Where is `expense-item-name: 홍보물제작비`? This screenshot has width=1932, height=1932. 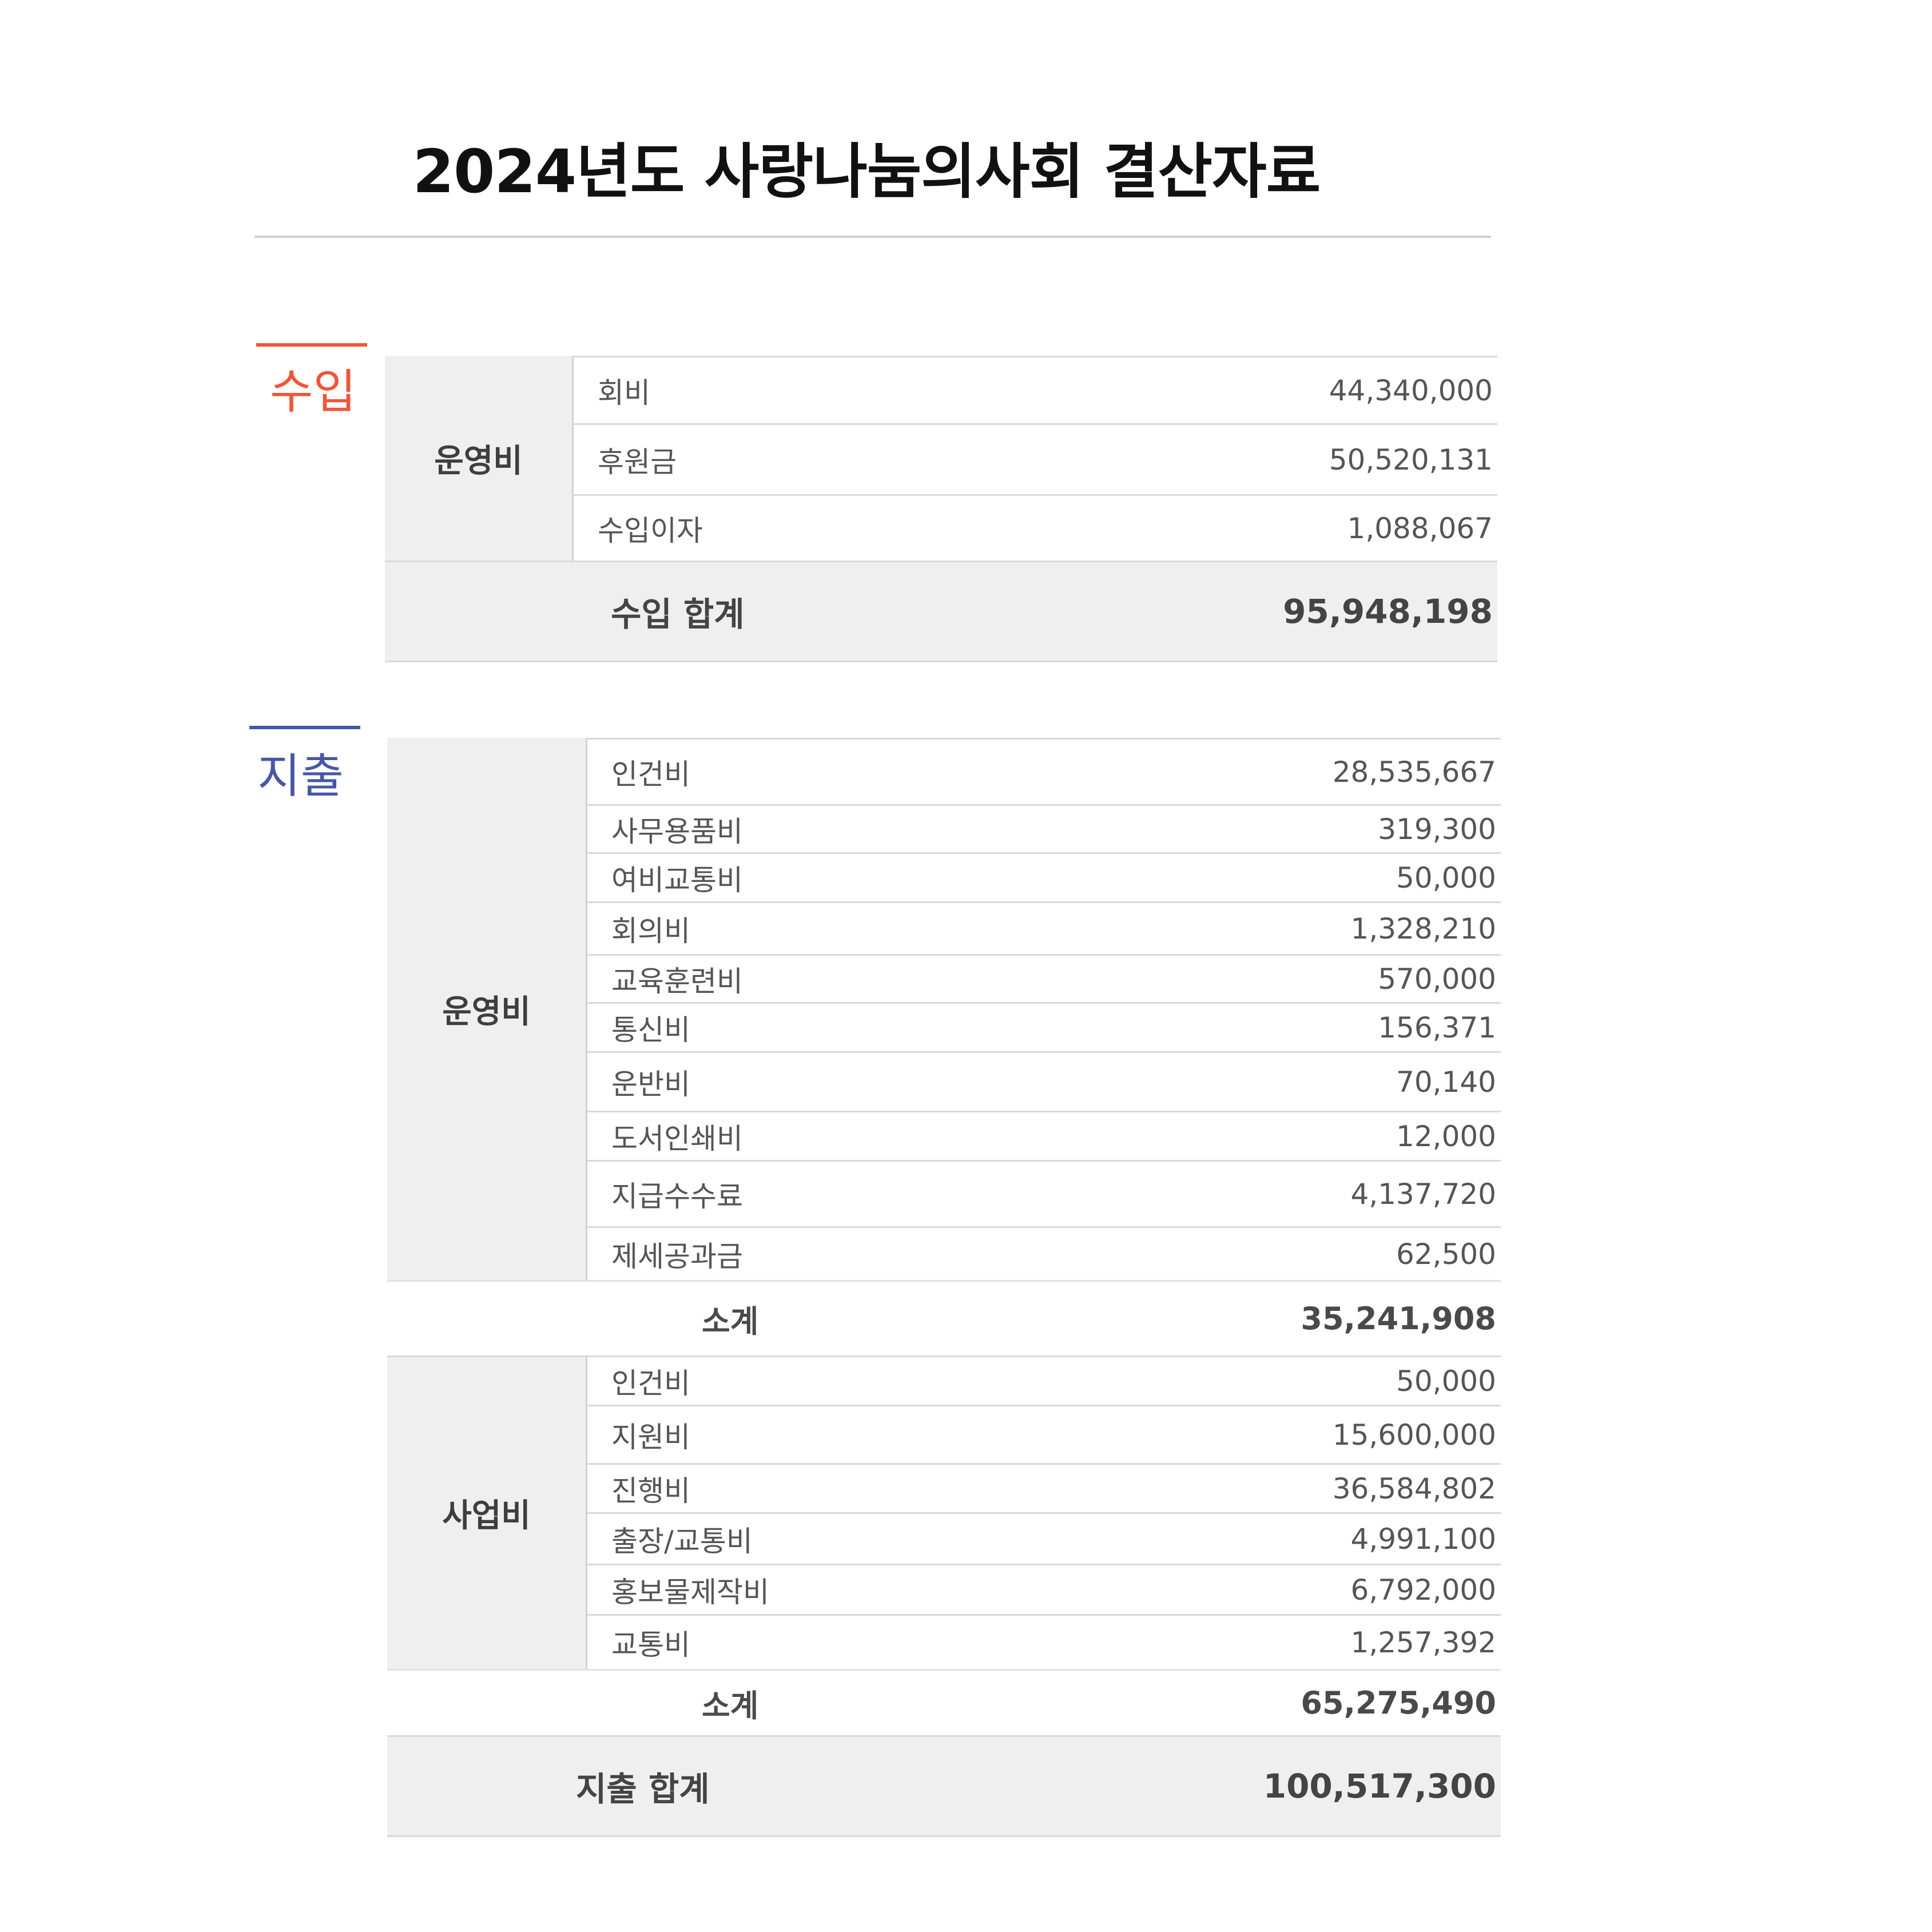 expense-item-name: 홍보물제작비 is located at coordinates (690, 1592).